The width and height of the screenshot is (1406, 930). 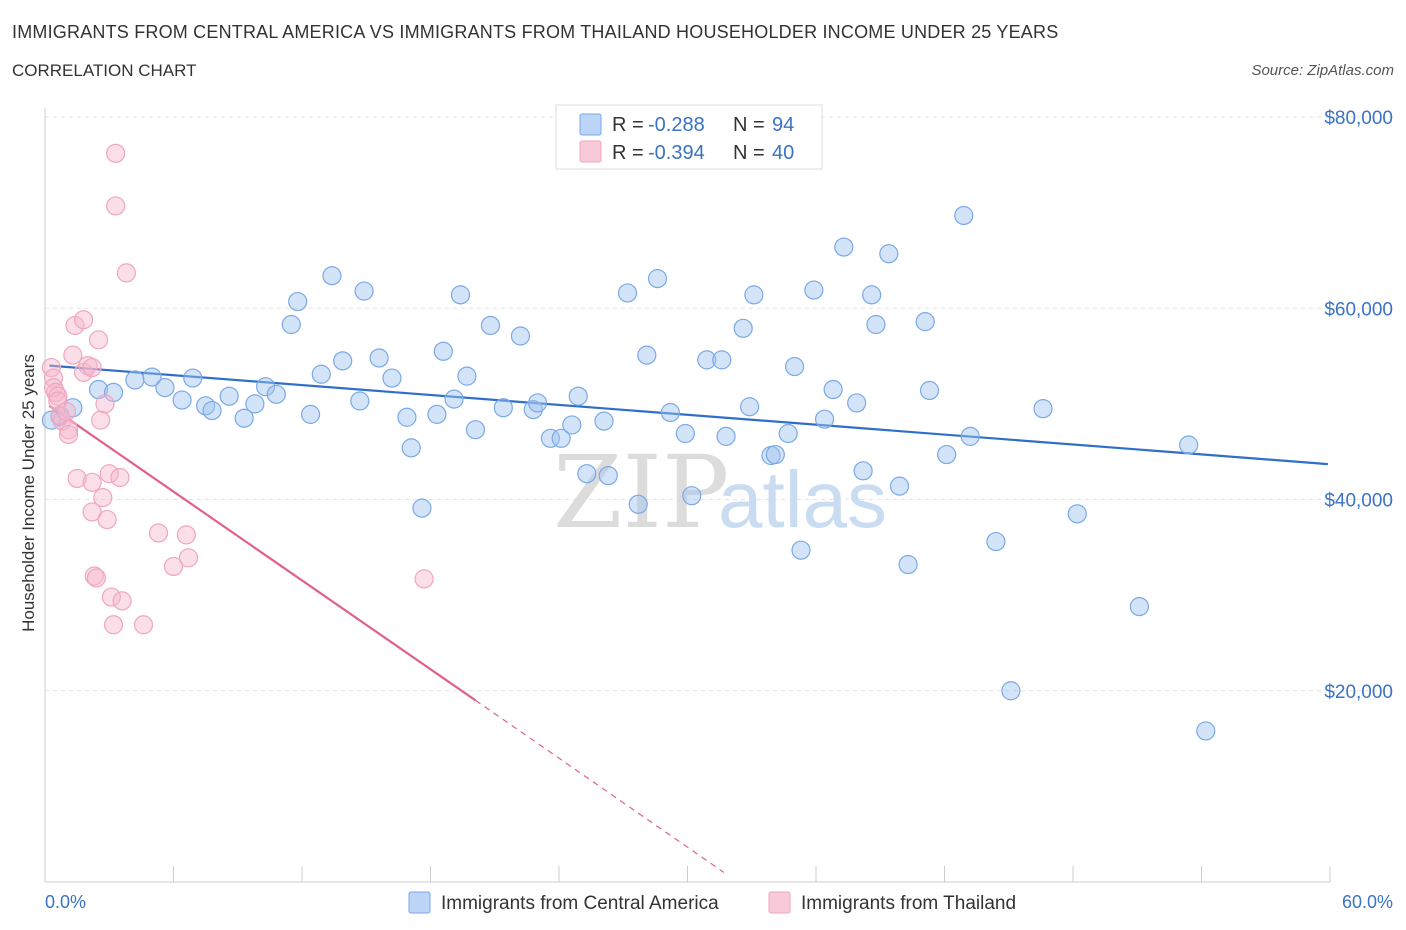 What do you see at coordinates (908, 903) in the screenshot?
I see `series-name-thailand: Immigrants from Thailand` at bounding box center [908, 903].